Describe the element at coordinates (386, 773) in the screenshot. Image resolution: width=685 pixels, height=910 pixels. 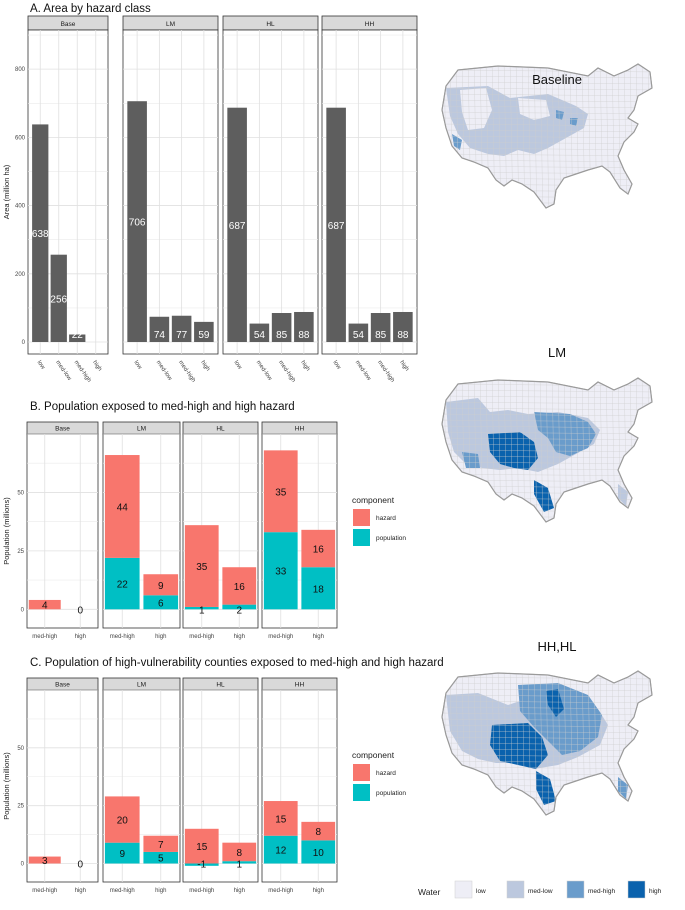
I see `legend-label-hazard: hazard` at that location.